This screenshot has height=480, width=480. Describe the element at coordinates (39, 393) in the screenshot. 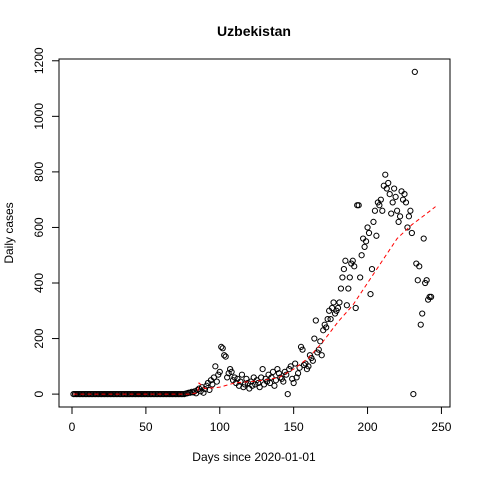

I see `y-tick-label: 0` at that location.